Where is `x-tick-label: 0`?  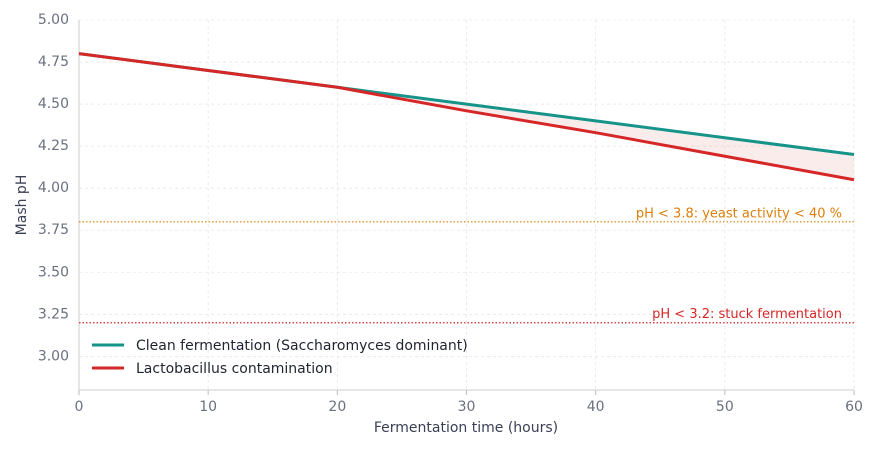
x-tick-label: 0 is located at coordinates (79, 407).